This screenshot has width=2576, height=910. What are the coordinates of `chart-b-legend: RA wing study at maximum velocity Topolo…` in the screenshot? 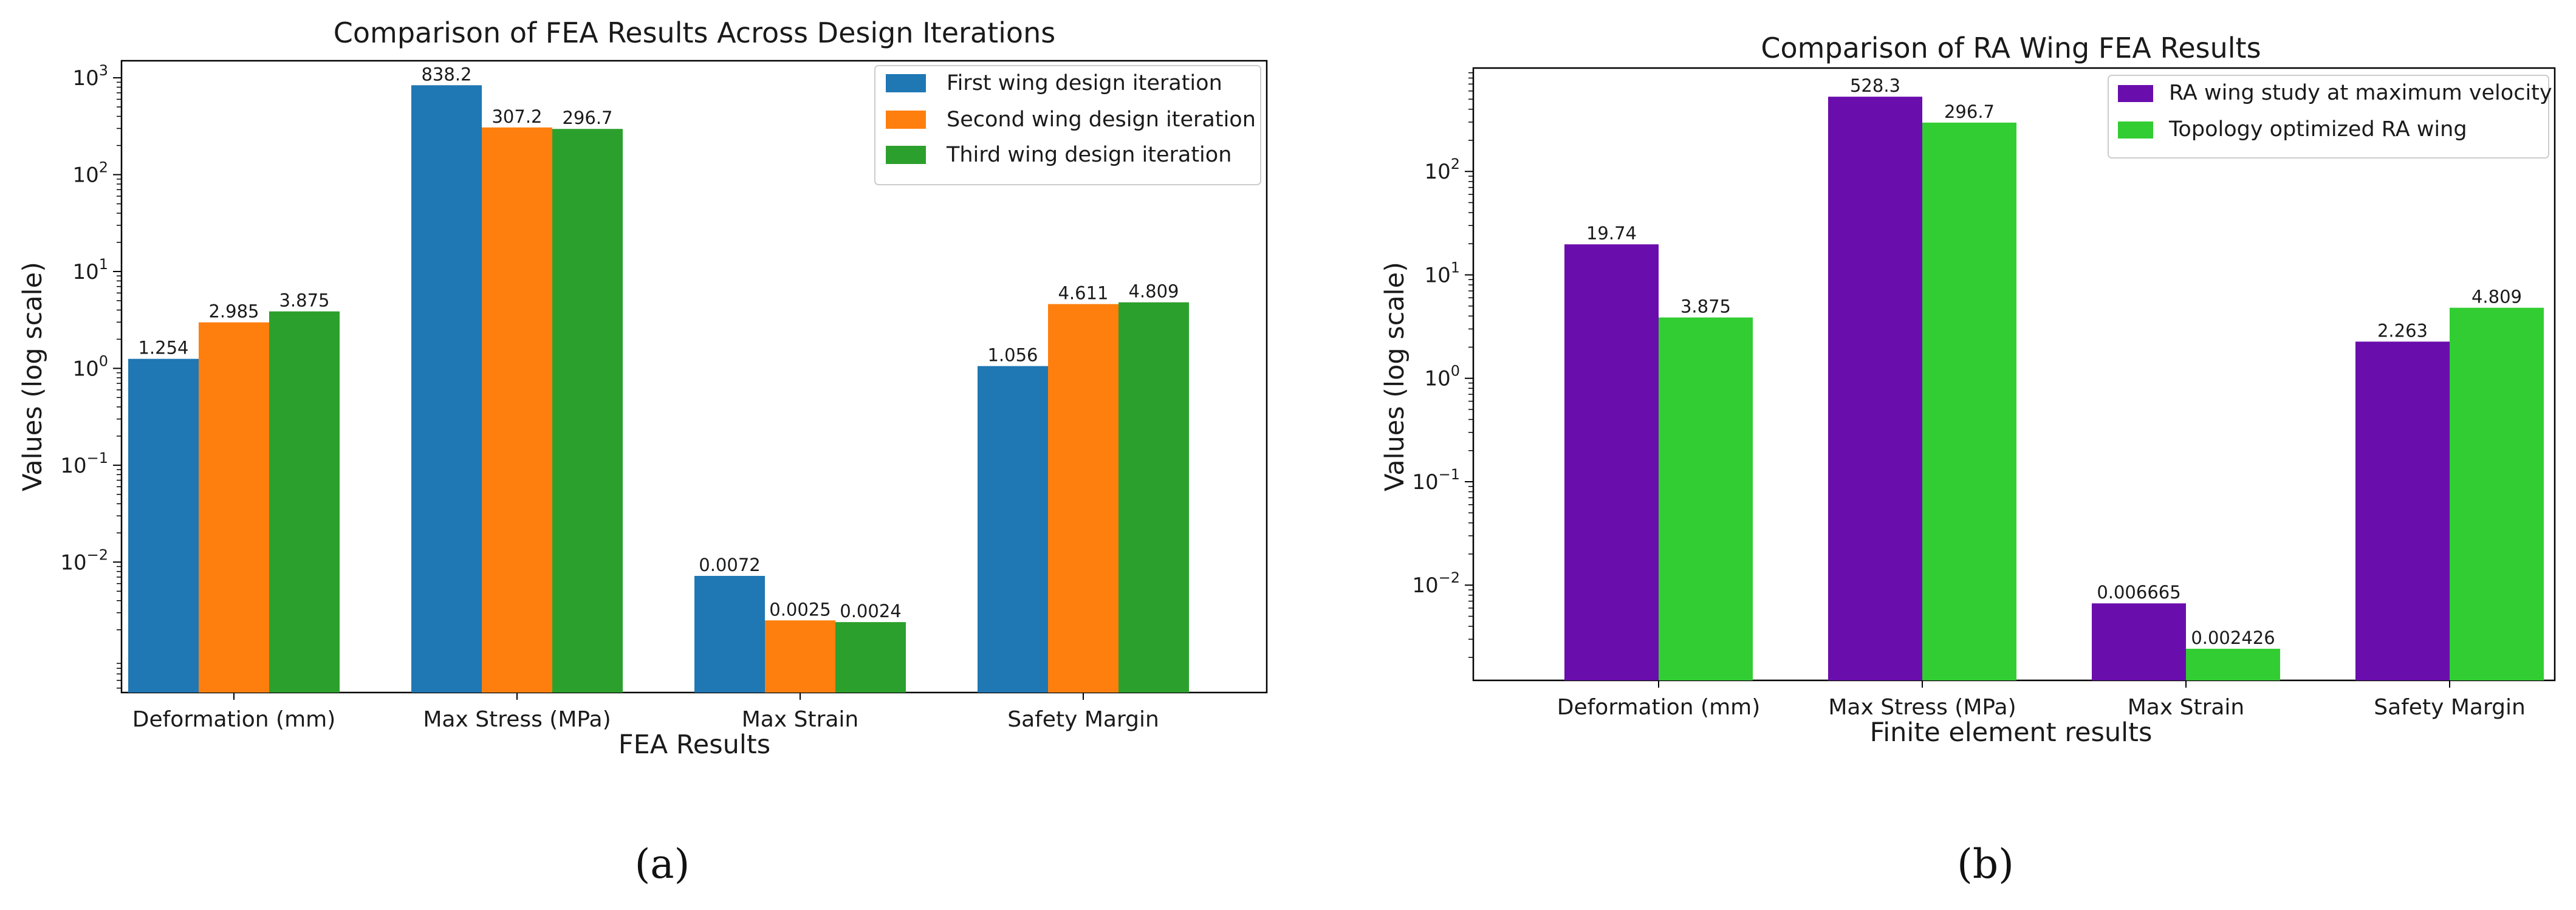 It's located at (2330, 117).